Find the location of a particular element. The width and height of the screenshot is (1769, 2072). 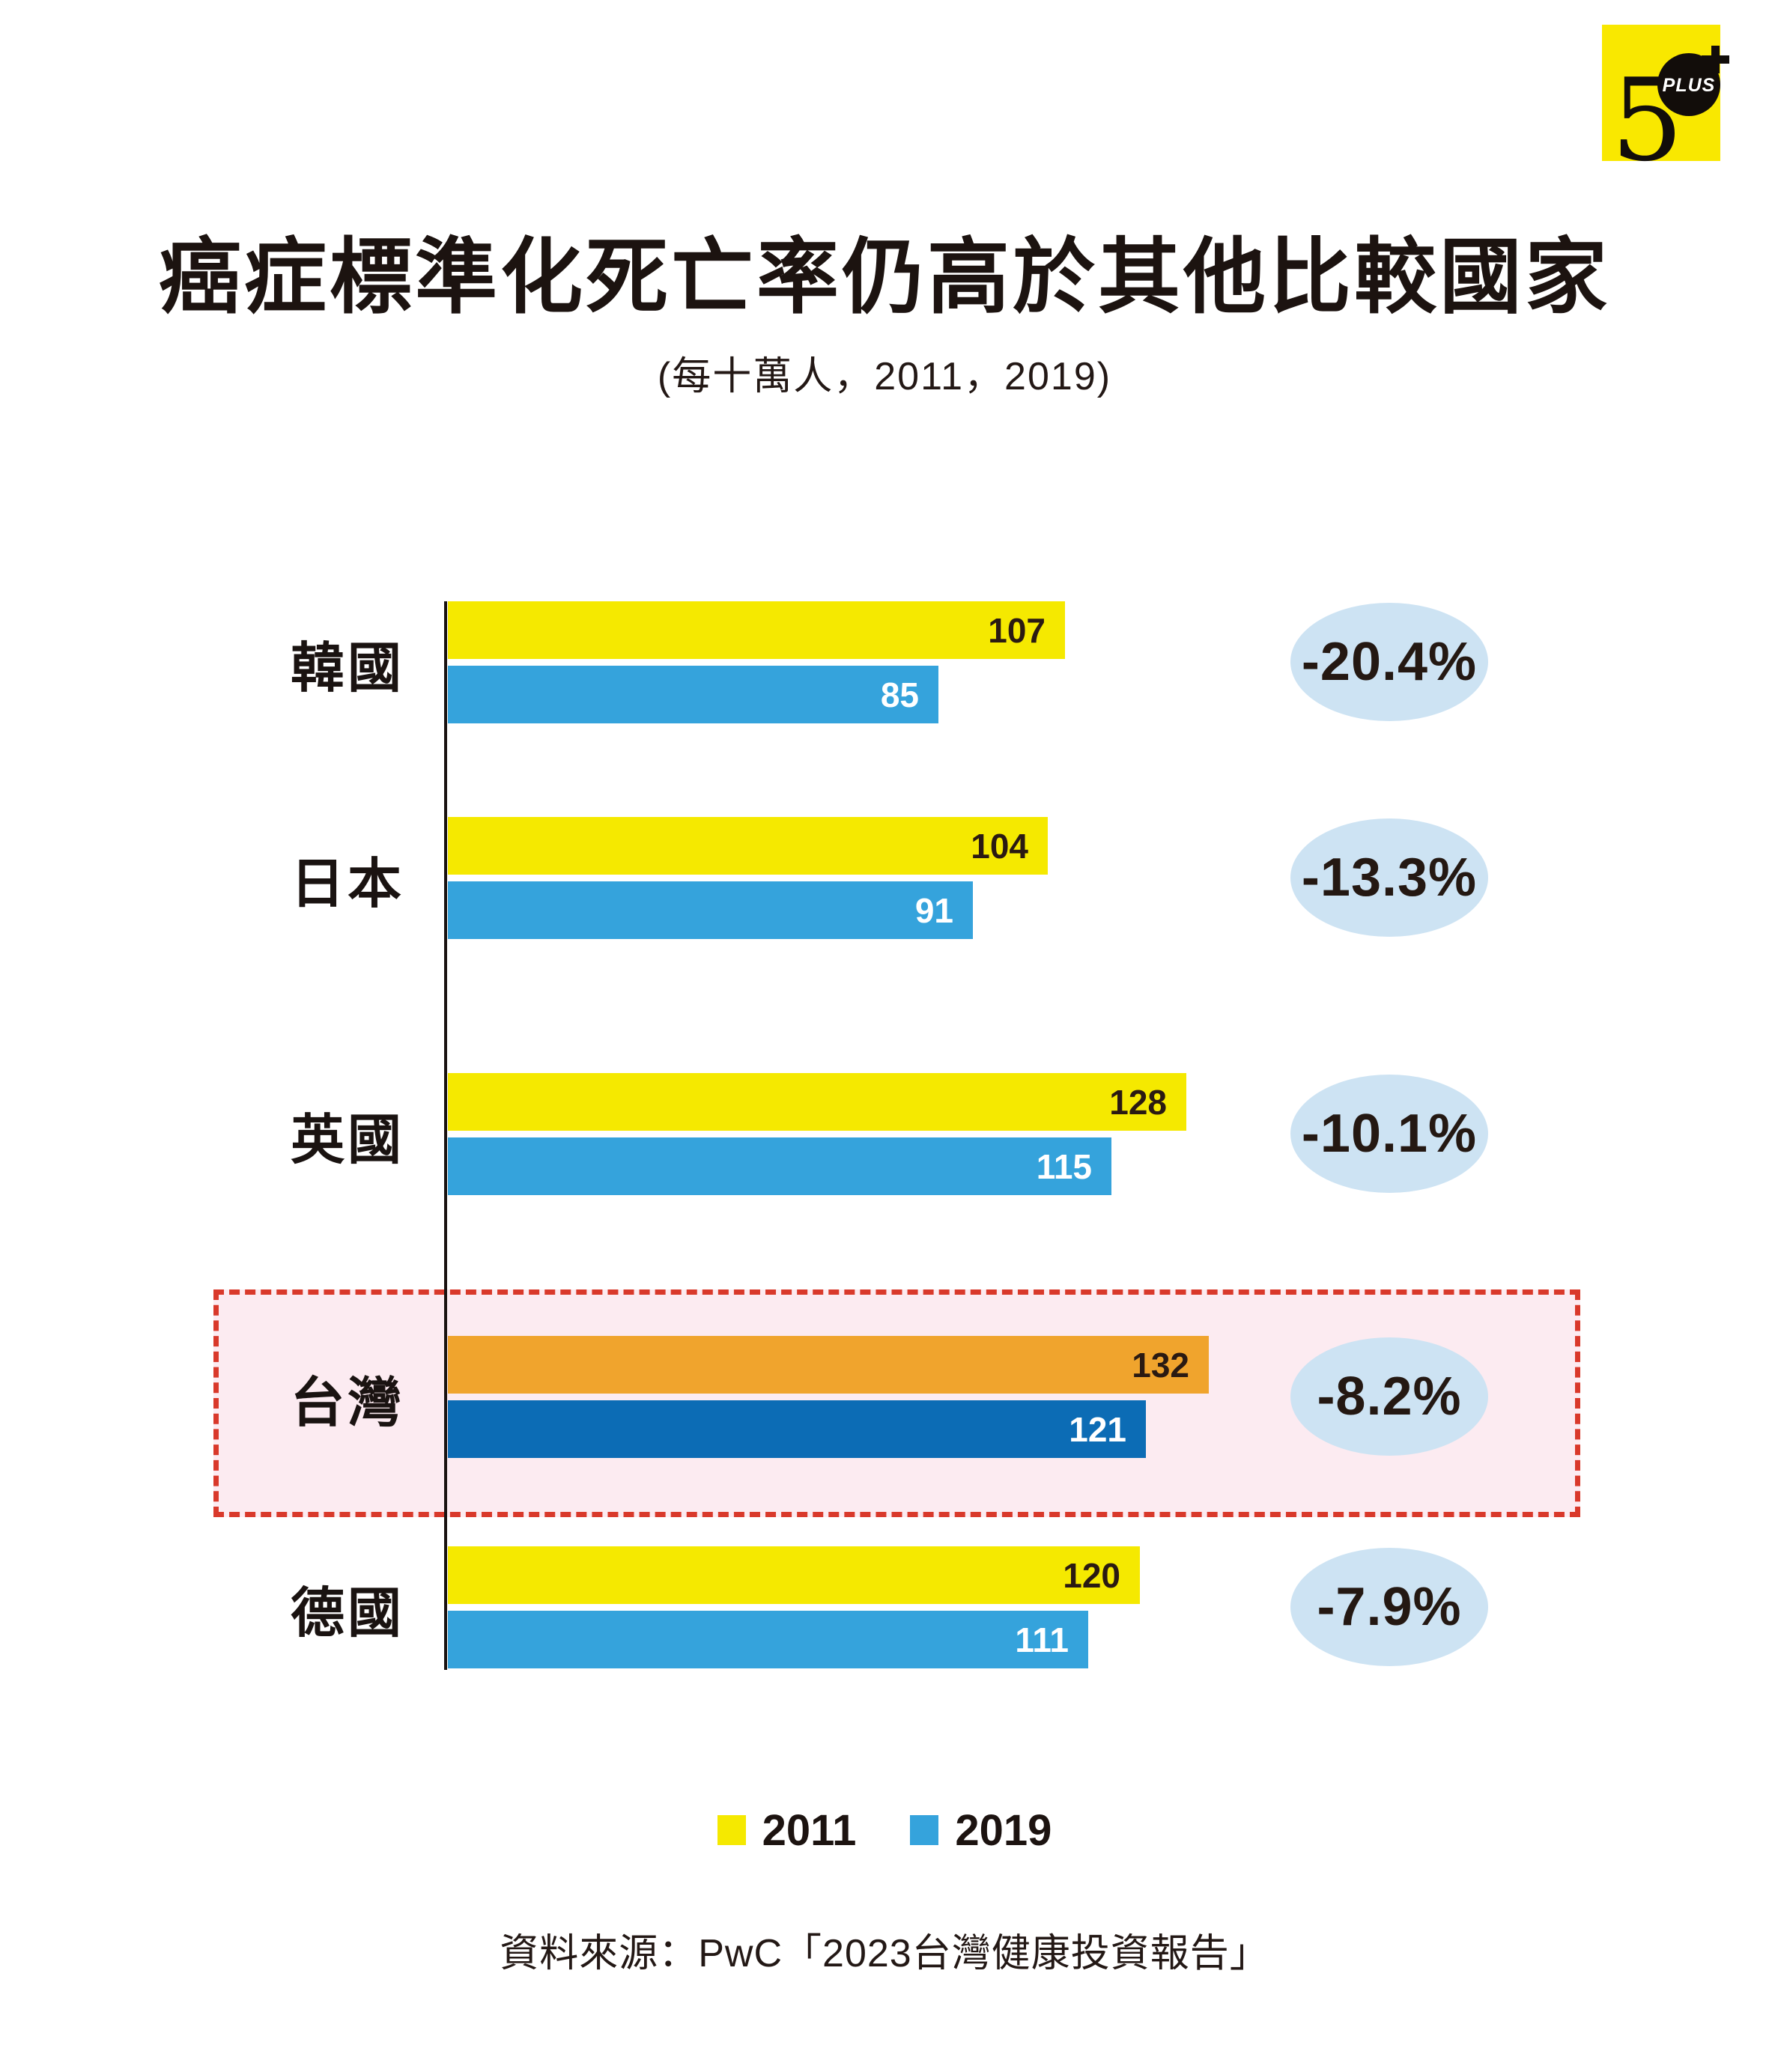

country-label: 日本 is located at coordinates (347, 884).